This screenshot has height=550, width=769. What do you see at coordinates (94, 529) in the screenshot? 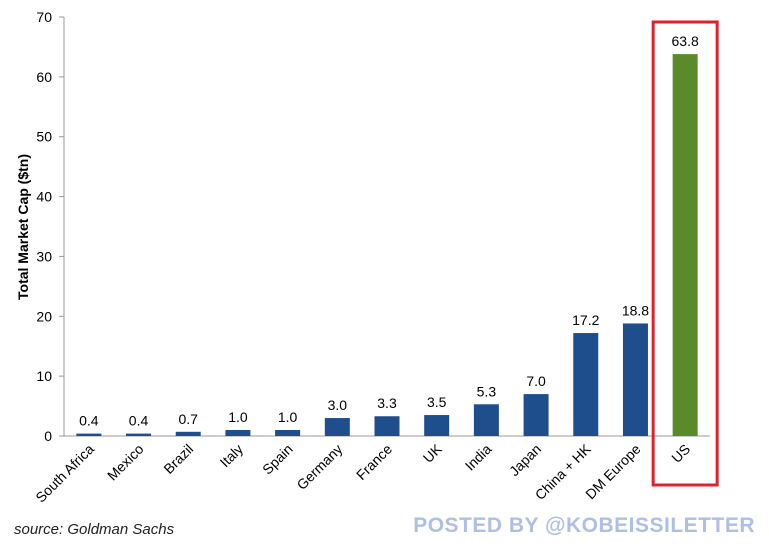
I see `source-note: source: Goldman Sachs` at bounding box center [94, 529].